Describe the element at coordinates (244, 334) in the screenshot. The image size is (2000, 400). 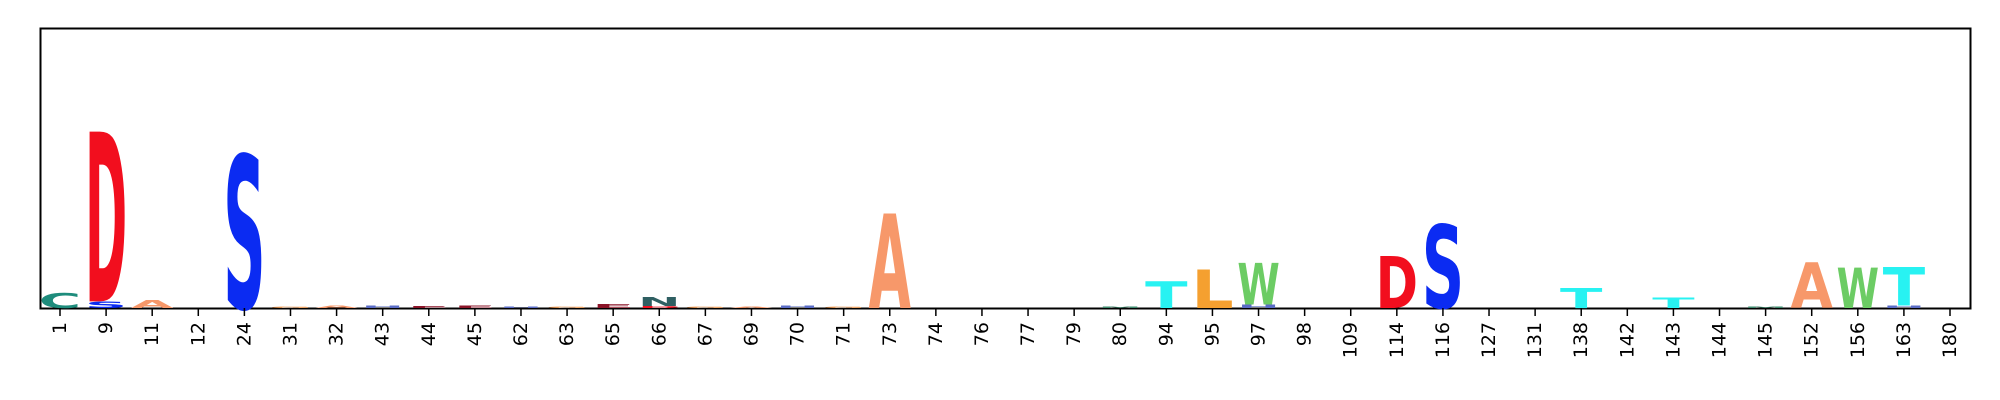
I see `x-tick-label: 24` at that location.